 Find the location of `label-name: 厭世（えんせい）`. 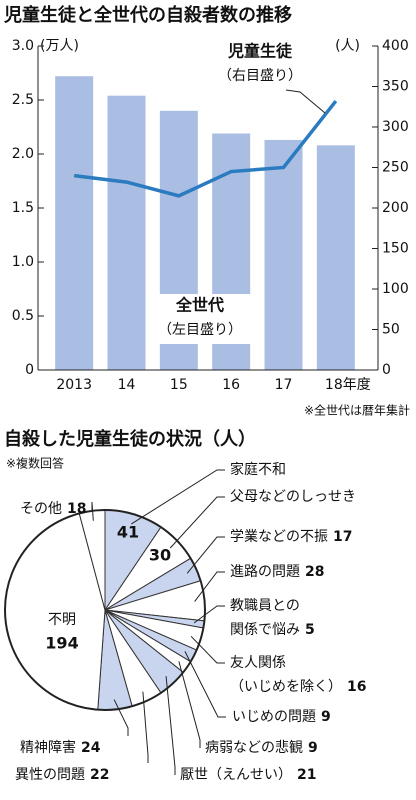

label-name: 厭世（えんせい） is located at coordinates (236, 775).